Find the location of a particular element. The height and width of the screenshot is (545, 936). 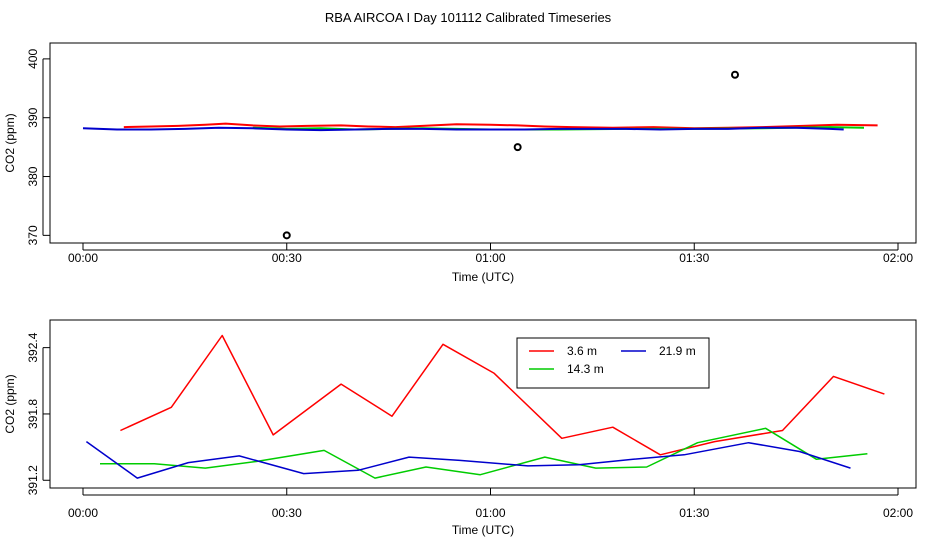

legend-box is located at coordinates (613, 363).